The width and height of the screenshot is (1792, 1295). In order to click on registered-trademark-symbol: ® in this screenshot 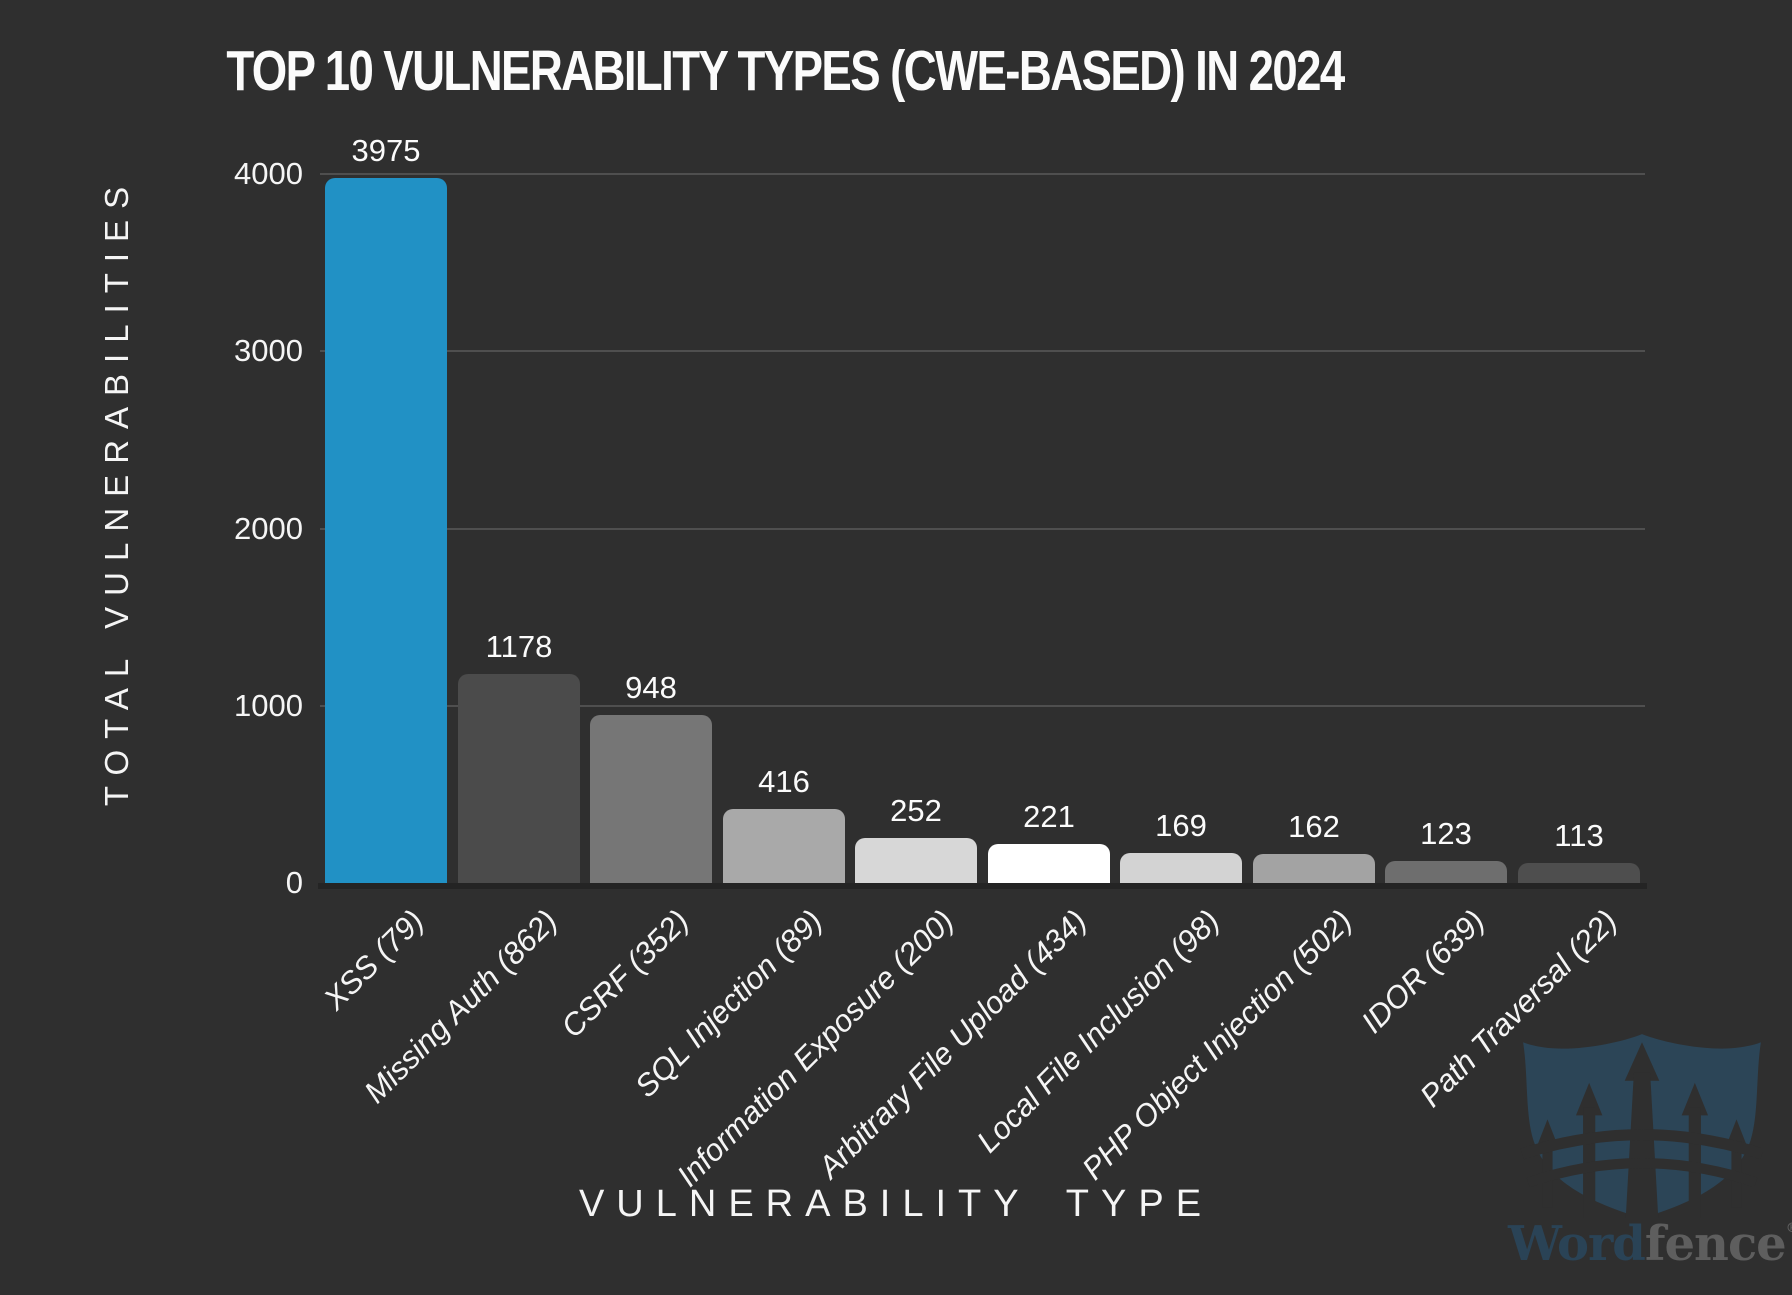, I will do `click(1789, 1228)`.